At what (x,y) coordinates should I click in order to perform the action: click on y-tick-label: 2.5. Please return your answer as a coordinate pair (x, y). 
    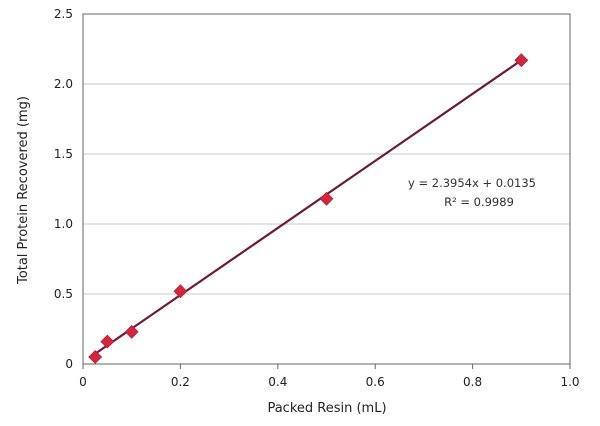
    Looking at the image, I should click on (63, 14).